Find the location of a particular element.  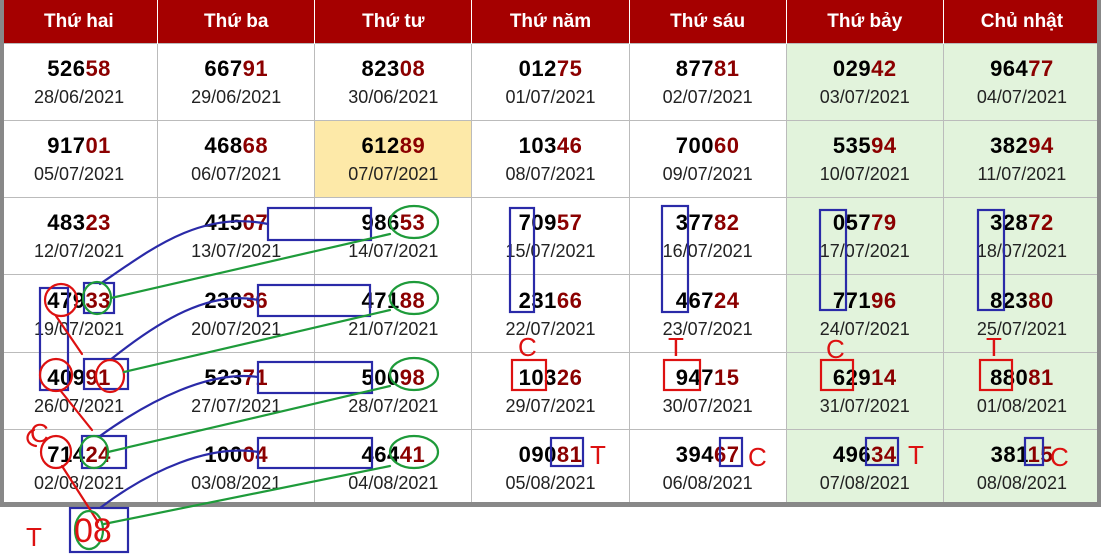

result-number: 62914 is located at coordinates (865, 378).